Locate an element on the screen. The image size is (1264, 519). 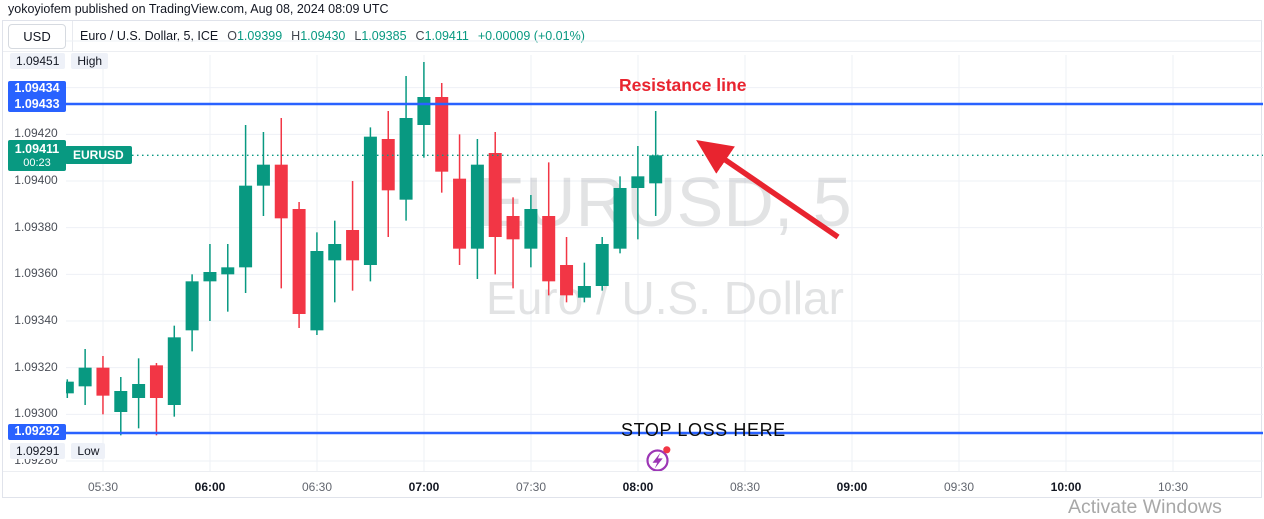
flash-icon is located at coordinates (658, 459).